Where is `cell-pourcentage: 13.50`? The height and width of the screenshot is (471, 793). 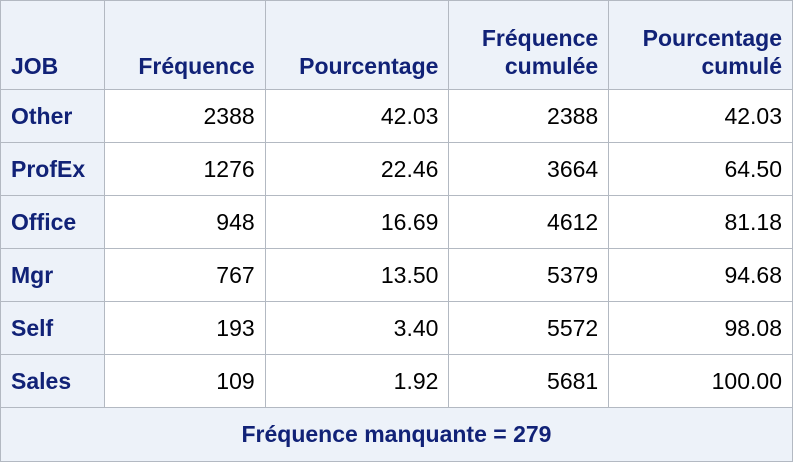 cell-pourcentage: 13.50 is located at coordinates (357, 275).